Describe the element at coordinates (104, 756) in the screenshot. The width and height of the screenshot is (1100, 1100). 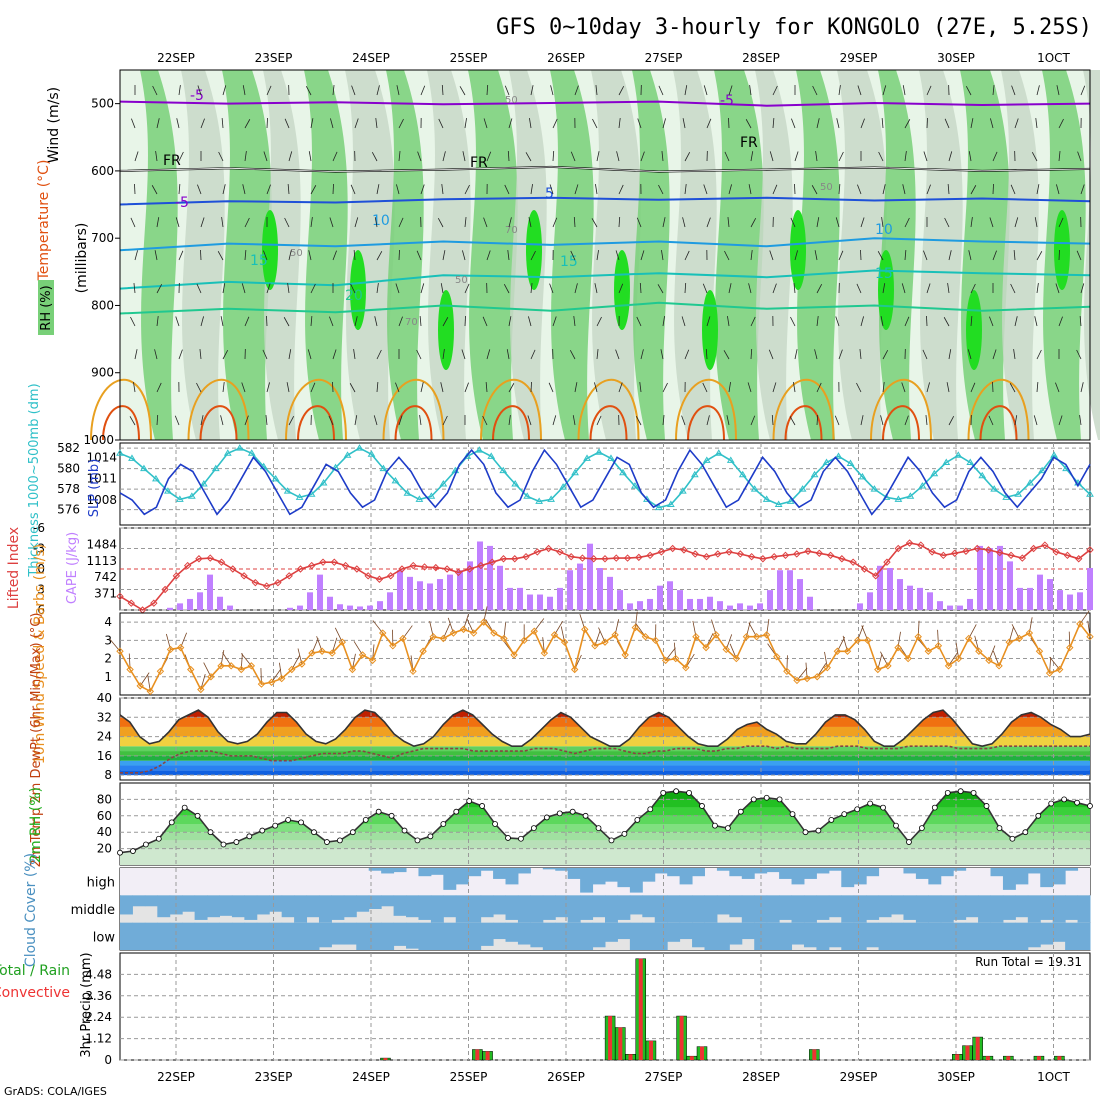
I see `y-tick-label: 16` at that location.